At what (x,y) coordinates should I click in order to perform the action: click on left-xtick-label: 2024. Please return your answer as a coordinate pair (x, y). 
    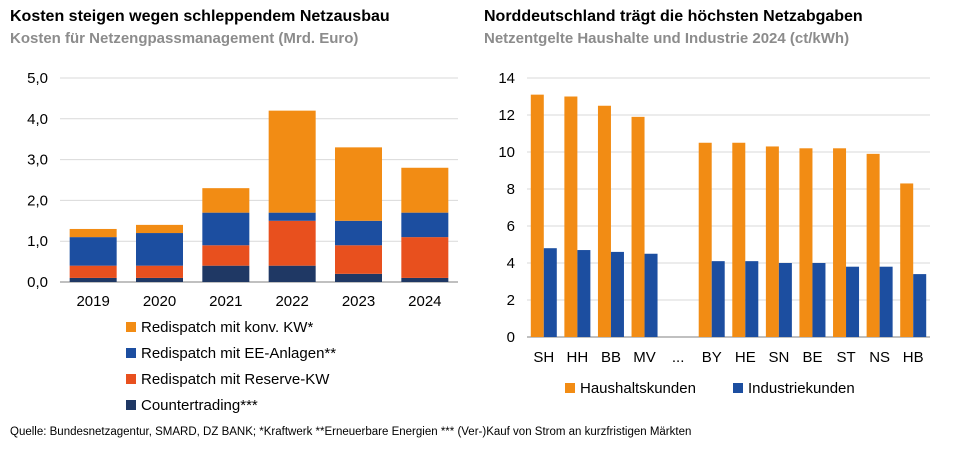
    Looking at the image, I should click on (424, 301).